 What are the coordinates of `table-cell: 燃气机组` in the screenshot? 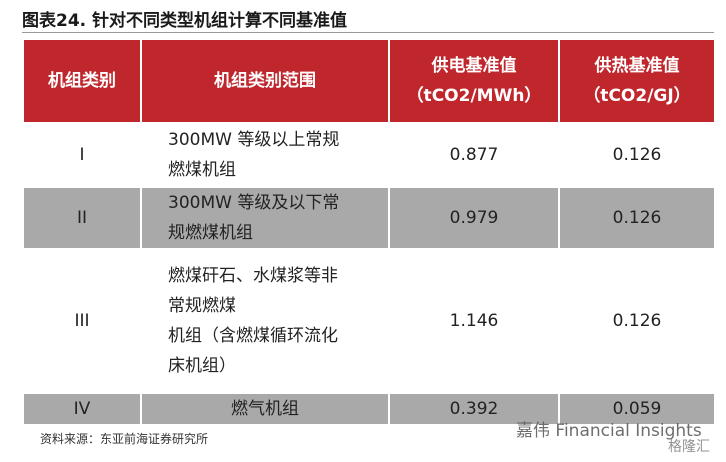 It's located at (265, 409).